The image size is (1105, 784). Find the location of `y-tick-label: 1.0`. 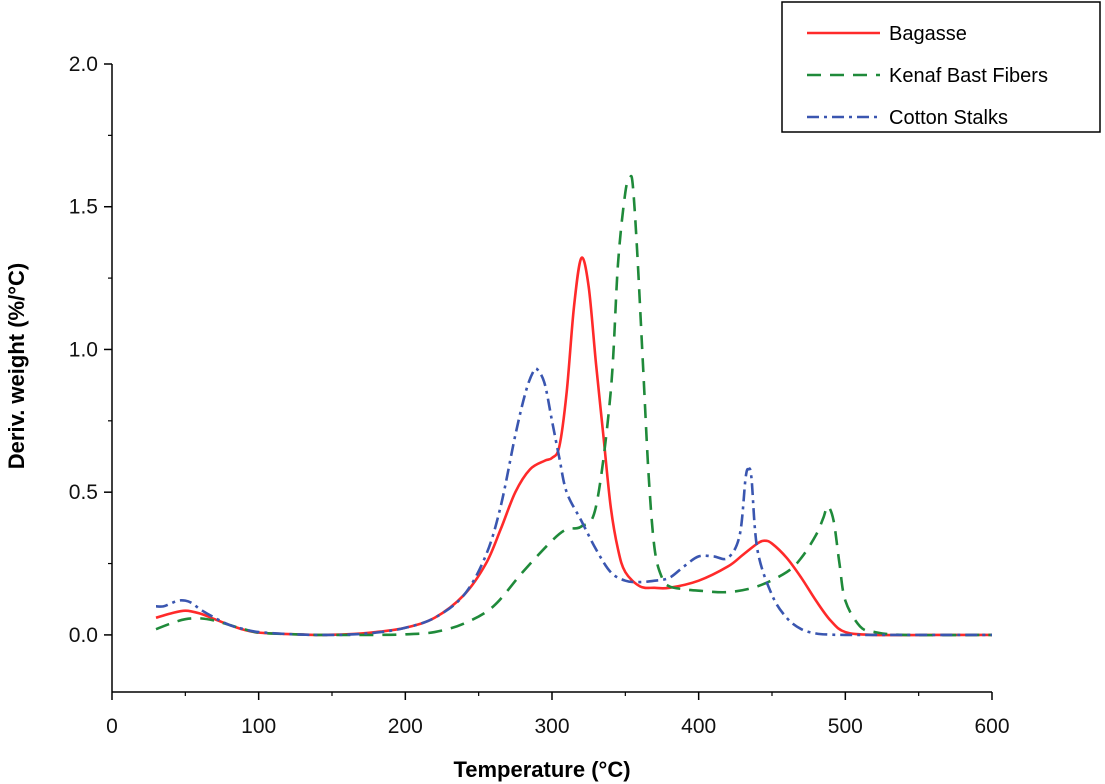

y-tick-label: 1.0 is located at coordinates (83, 349).